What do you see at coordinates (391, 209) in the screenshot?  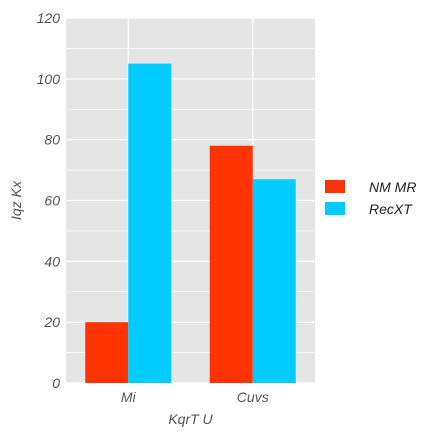 I see `legend-label-recxt: RecXT` at bounding box center [391, 209].